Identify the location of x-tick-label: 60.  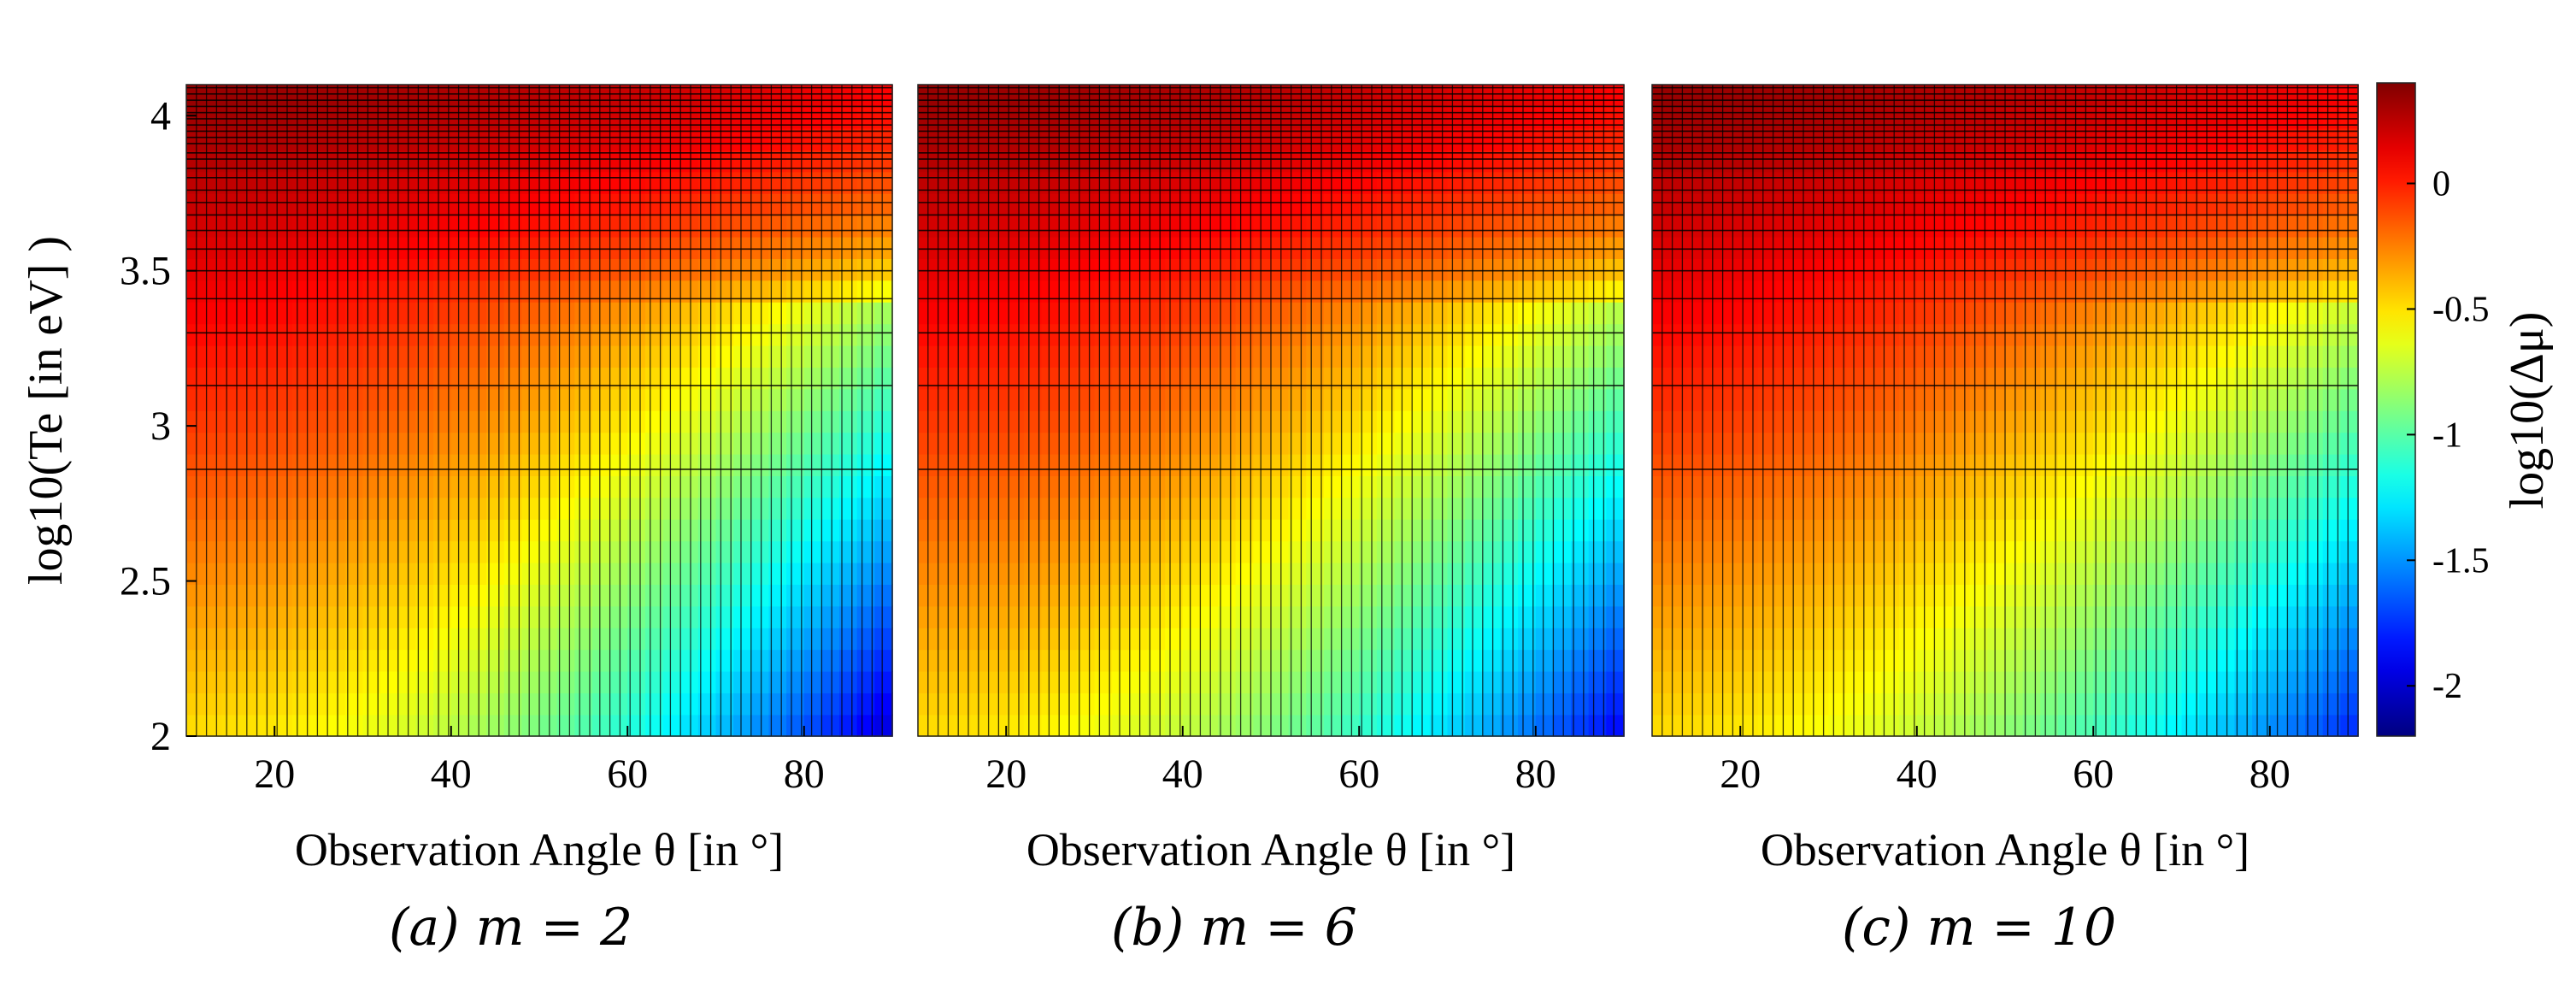
(1358, 774).